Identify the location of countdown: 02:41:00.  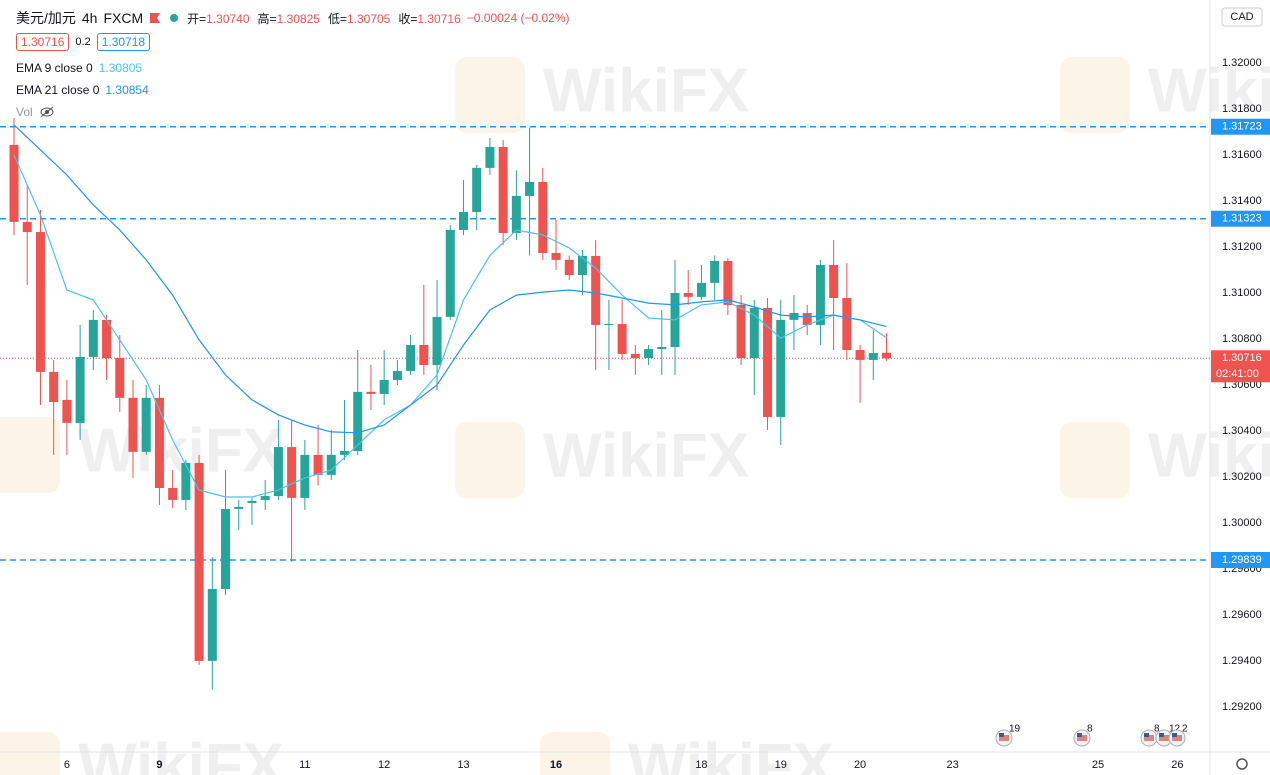
(1237, 374).